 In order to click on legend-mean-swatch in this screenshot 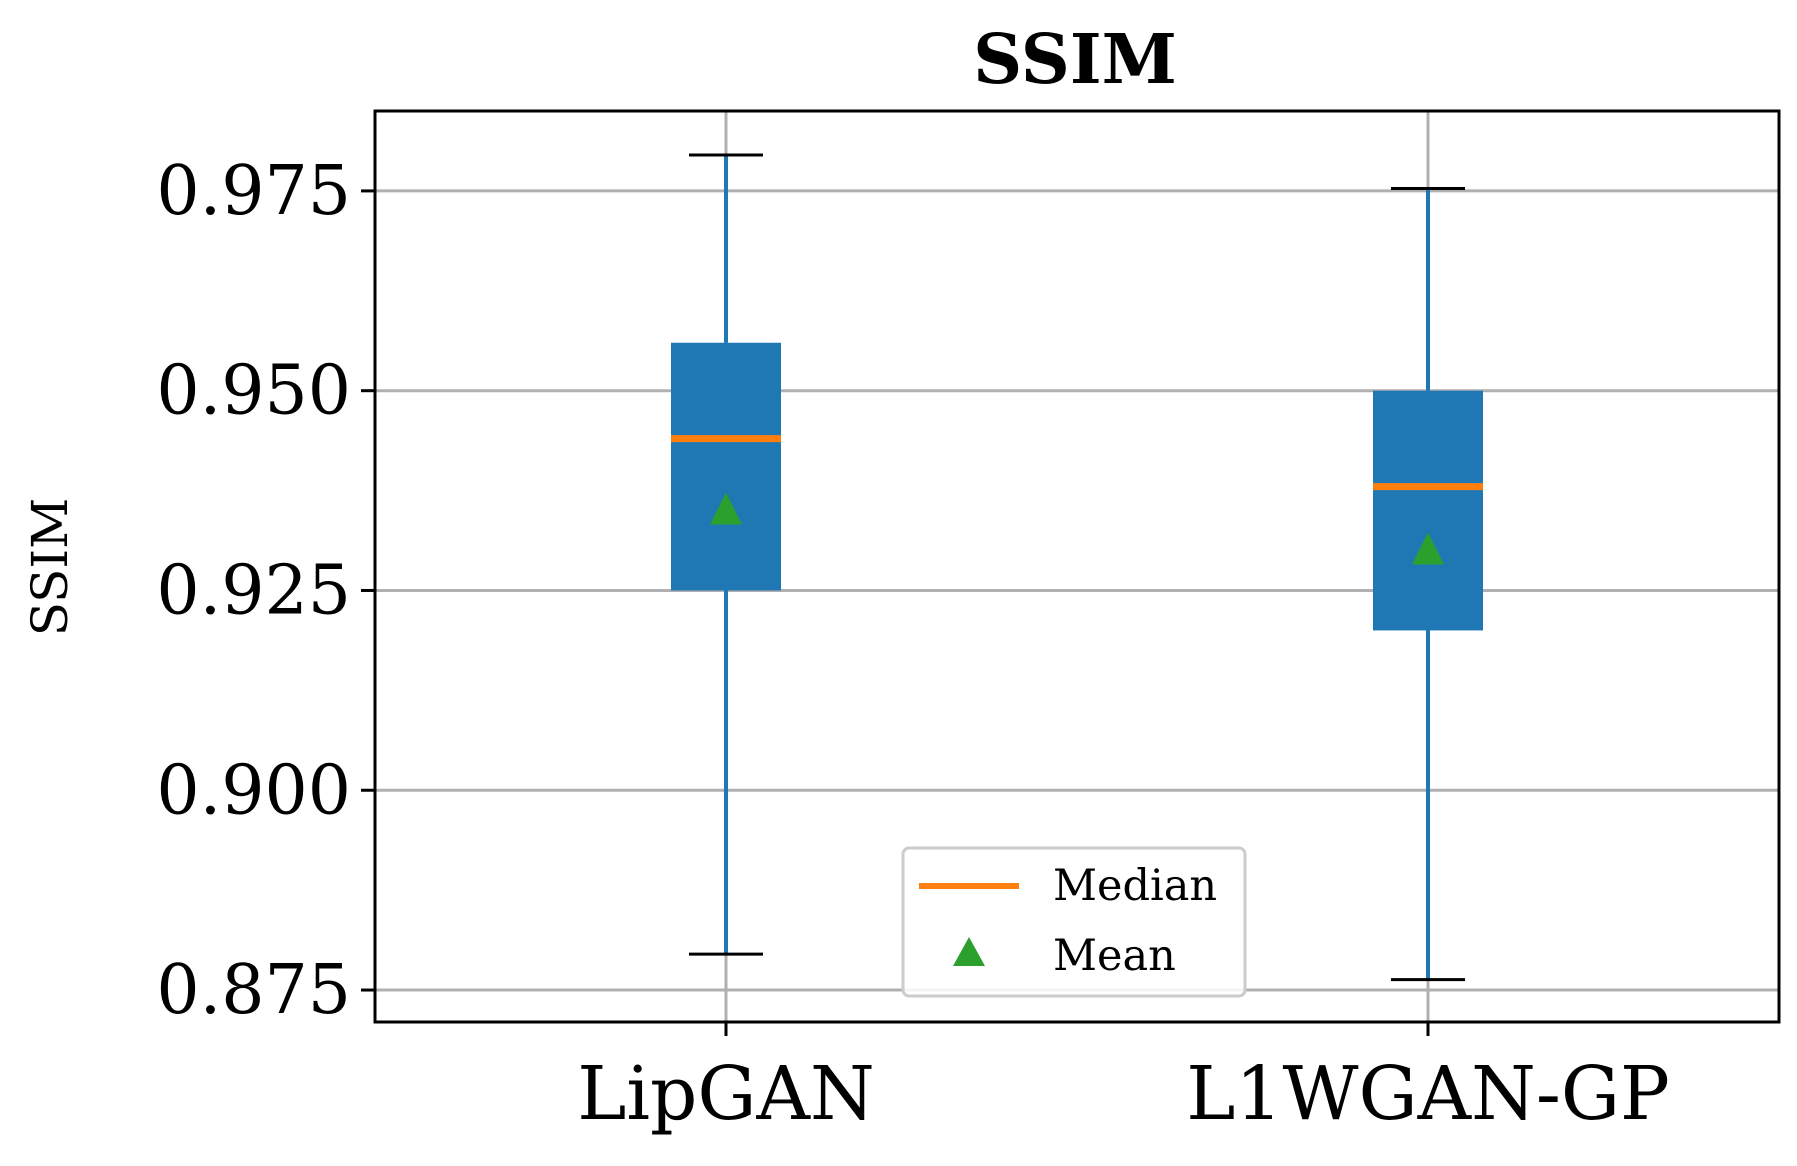, I will do `click(969, 951)`.